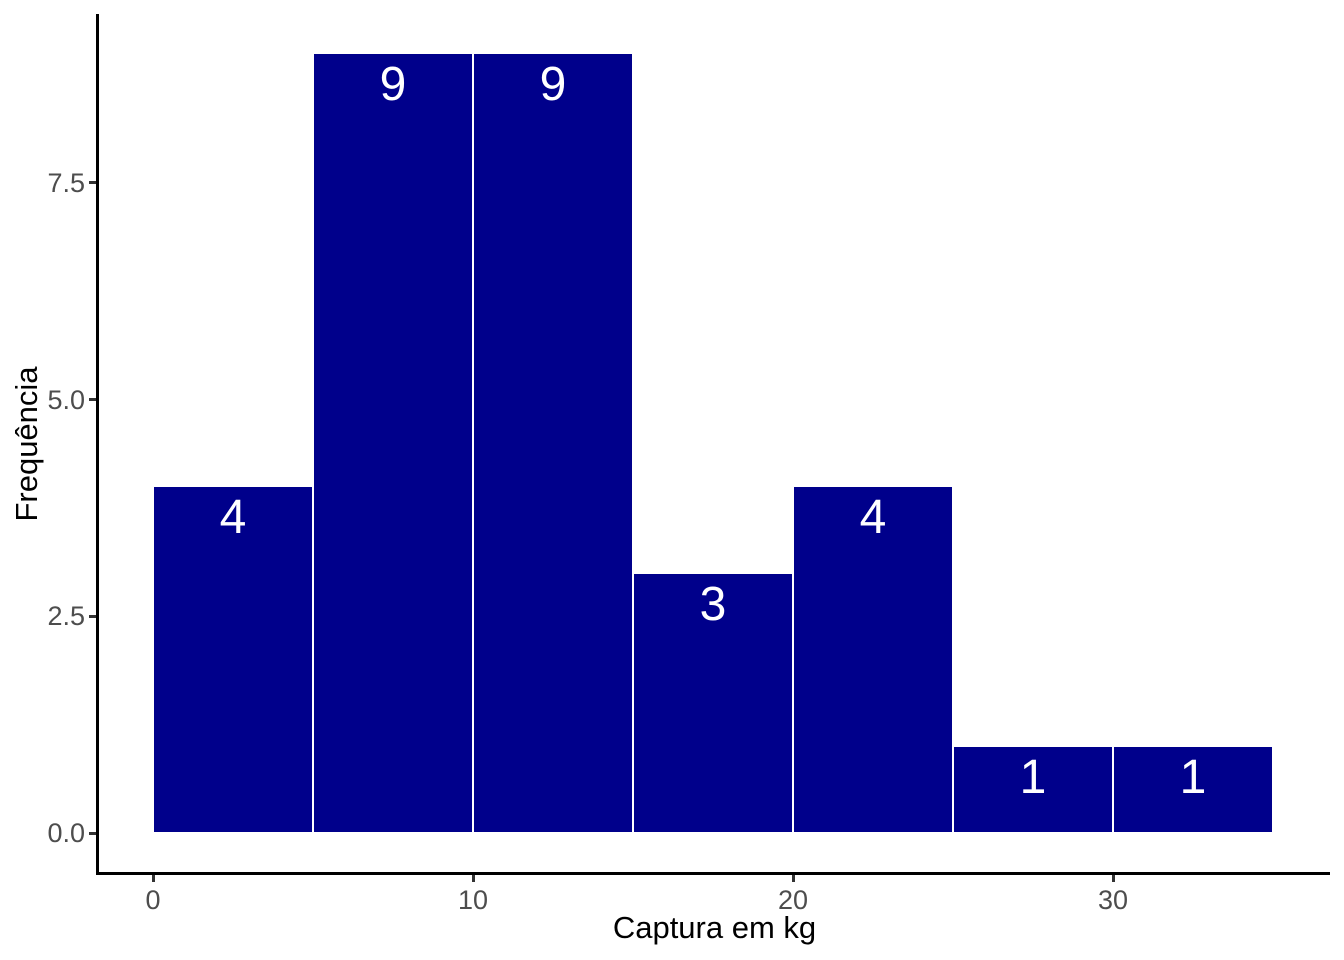  What do you see at coordinates (66, 399) in the screenshot?
I see `y-tick-label: 5.0` at bounding box center [66, 399].